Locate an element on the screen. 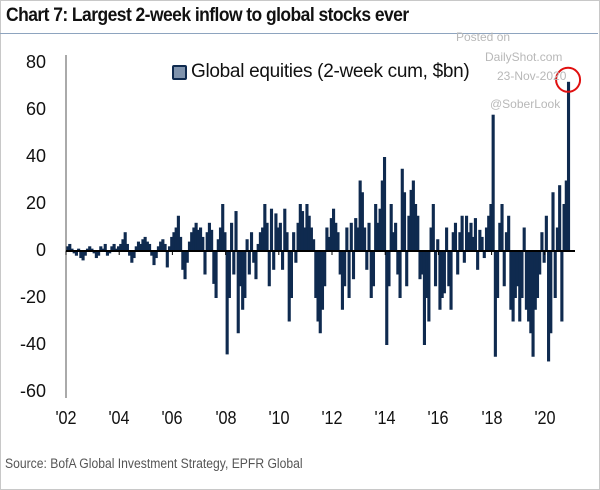  x-tick-label: '20 is located at coordinates (545, 418).